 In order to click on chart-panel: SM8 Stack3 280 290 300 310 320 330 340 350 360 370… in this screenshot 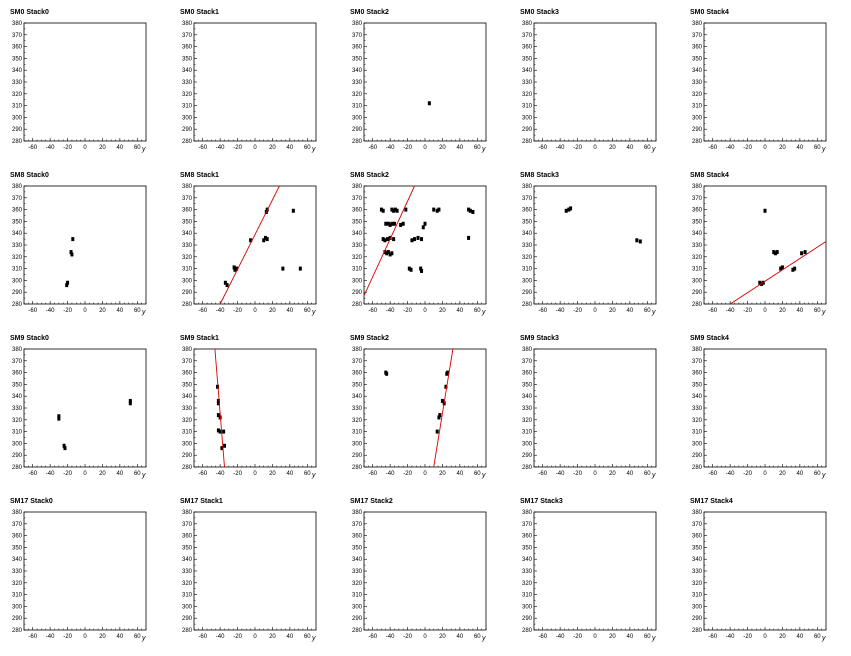, I will do `click(588, 244)`.